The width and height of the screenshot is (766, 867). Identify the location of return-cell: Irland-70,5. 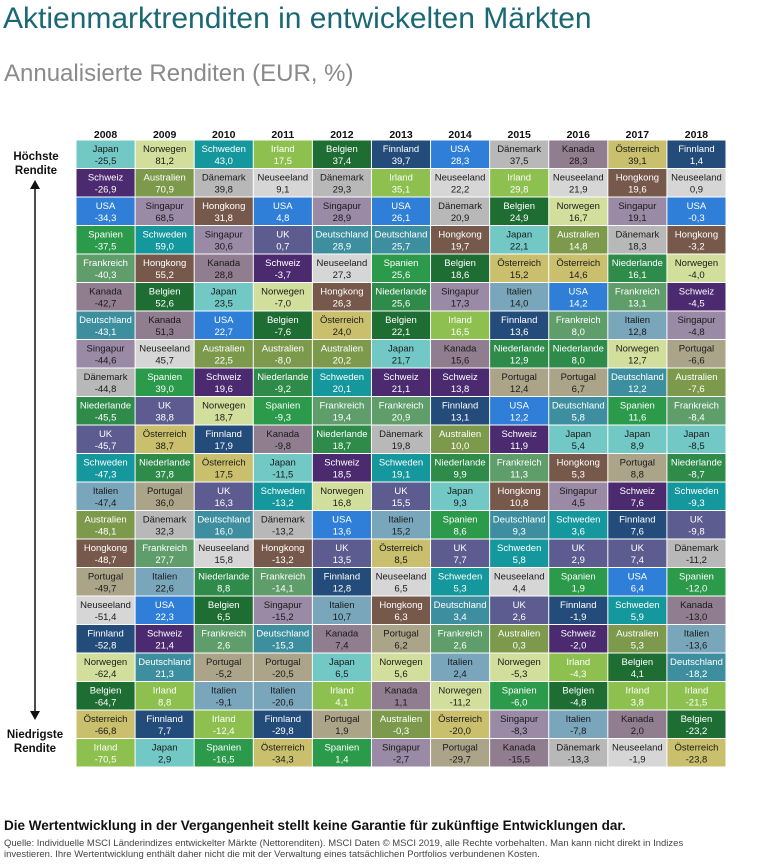
(105, 753).